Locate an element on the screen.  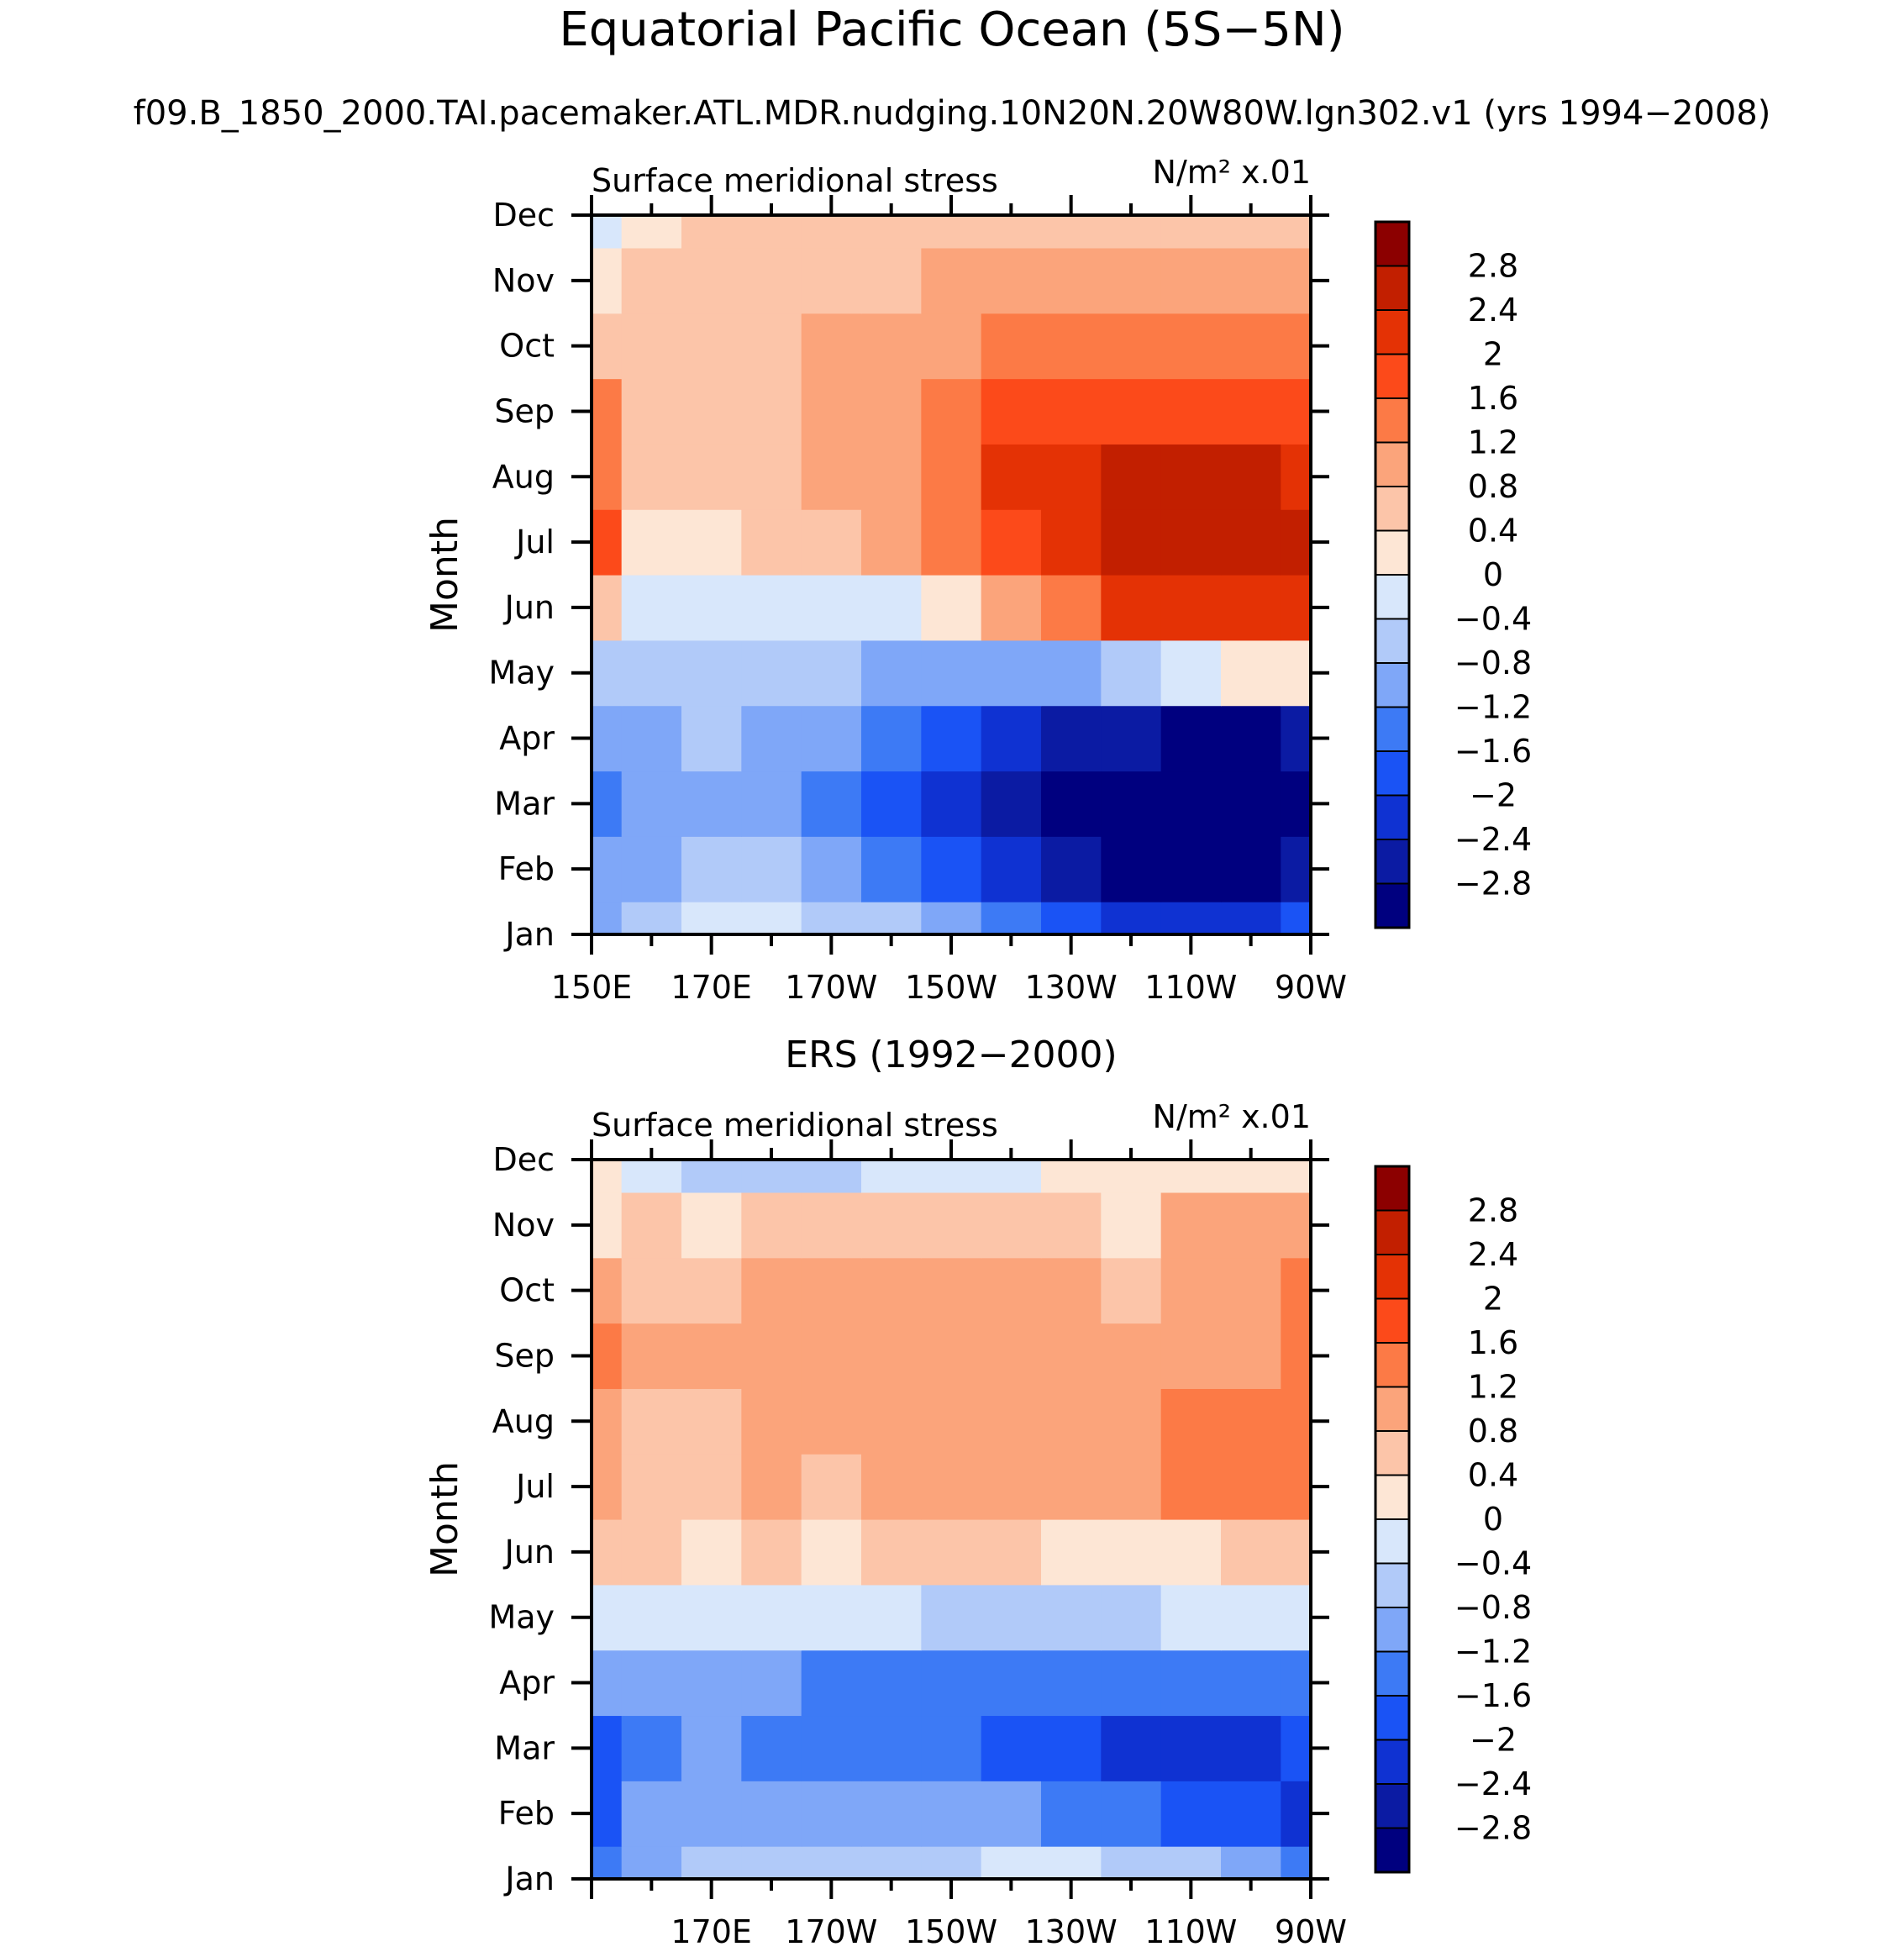
y-axis-label-2: Month is located at coordinates (445, 1519).